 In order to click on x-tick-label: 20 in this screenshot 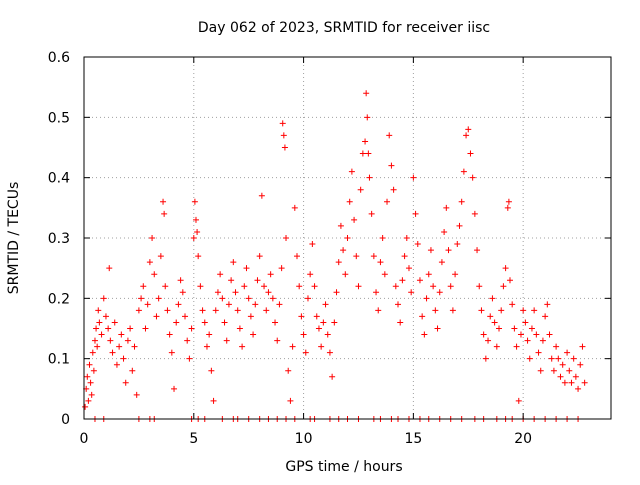, I will do `click(523, 439)`.